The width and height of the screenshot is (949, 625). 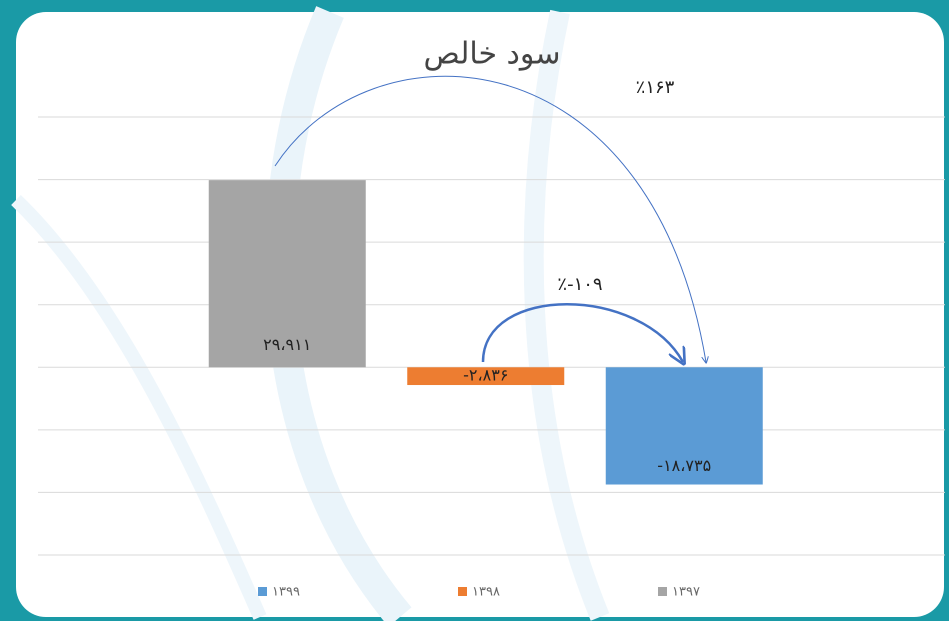 What do you see at coordinates (287, 344) in the screenshot?
I see `data-label: ۲۹،۹۱۱` at bounding box center [287, 344].